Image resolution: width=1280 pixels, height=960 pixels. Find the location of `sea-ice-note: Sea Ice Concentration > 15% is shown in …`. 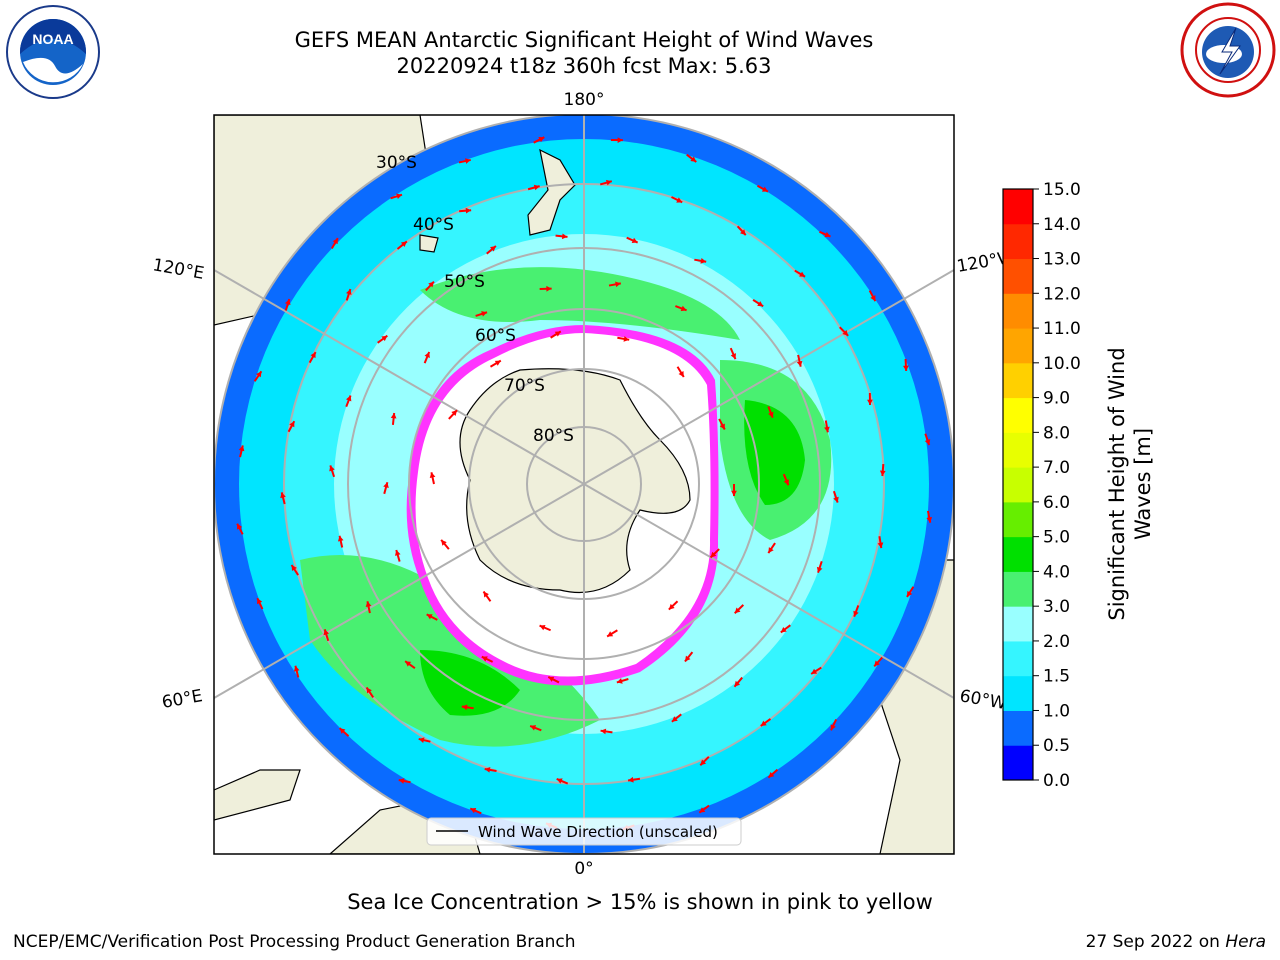

sea-ice-note: Sea Ice Concentration > 15% is shown in … is located at coordinates (640, 902).